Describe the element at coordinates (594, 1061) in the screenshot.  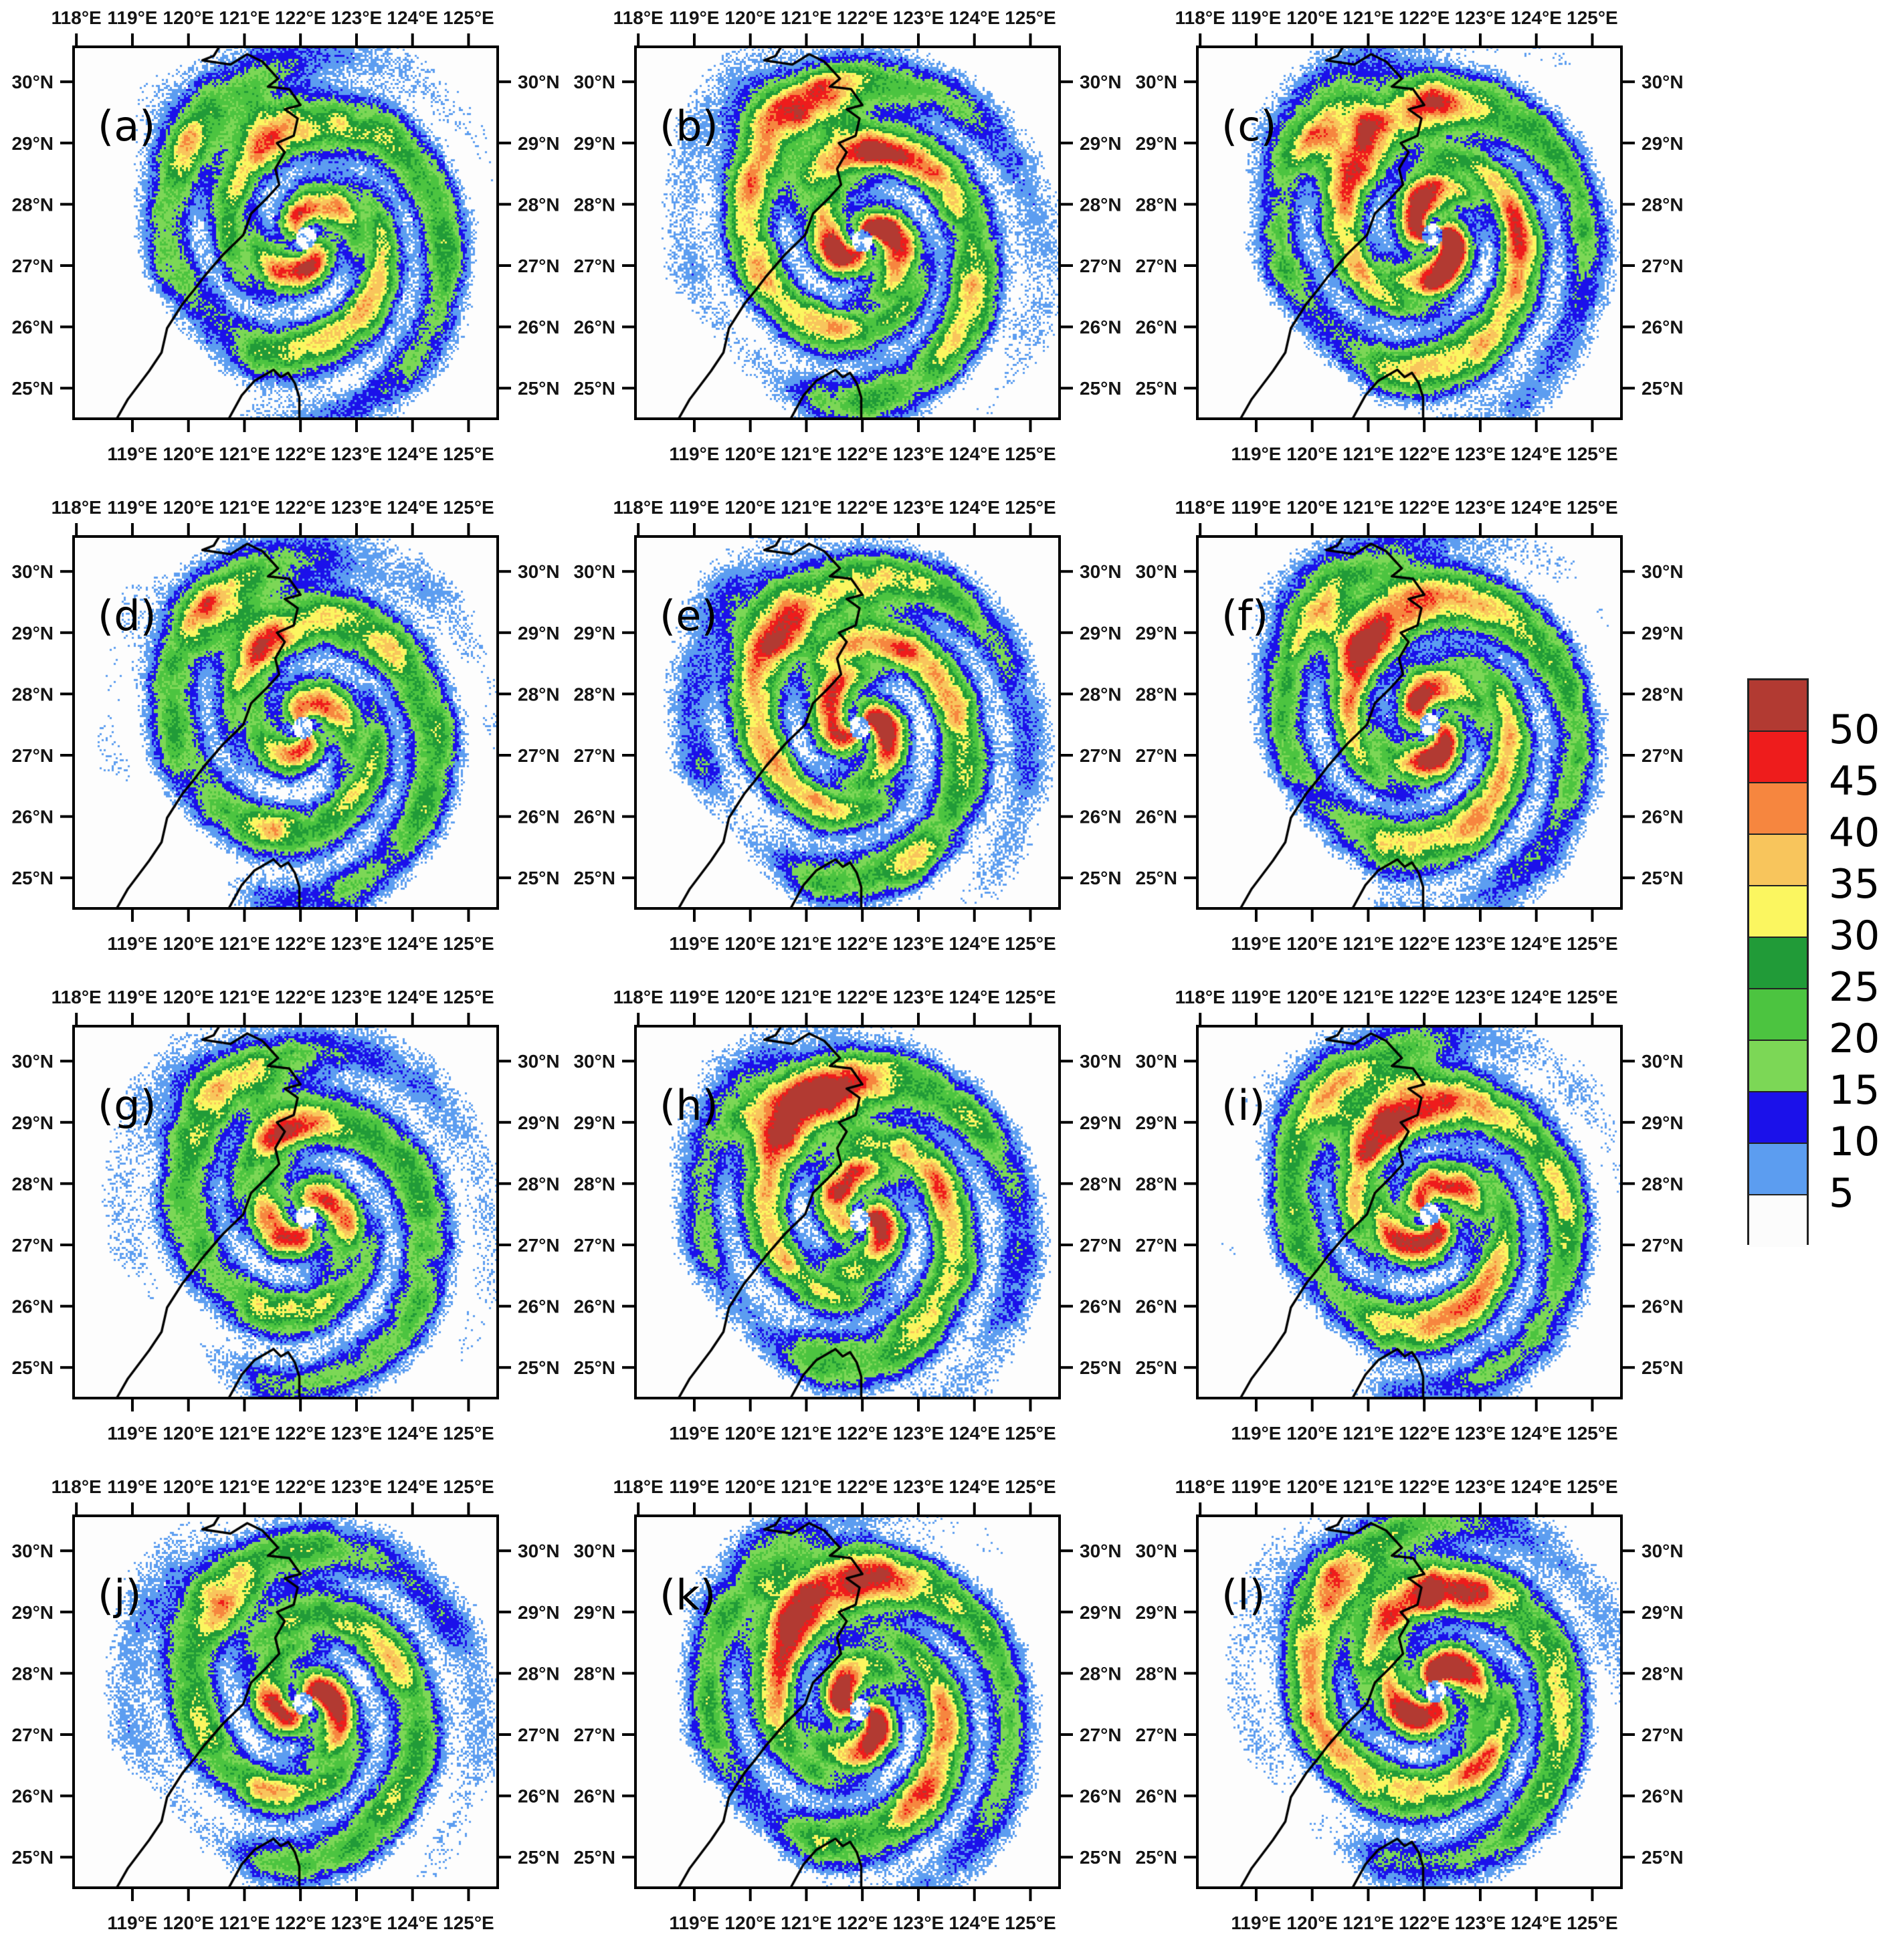
I see `tick-label-left: 30°N` at that location.